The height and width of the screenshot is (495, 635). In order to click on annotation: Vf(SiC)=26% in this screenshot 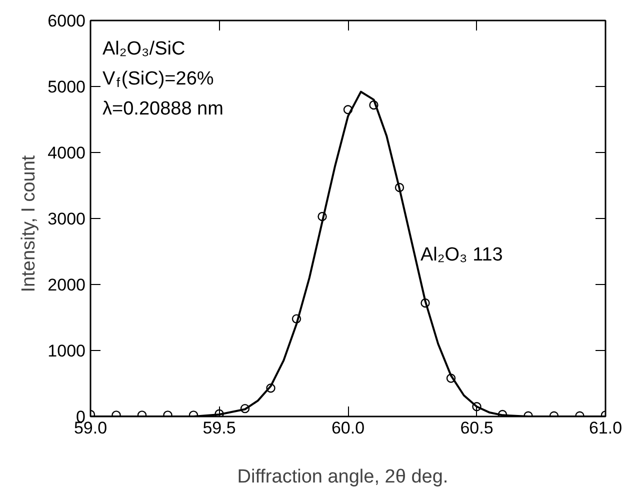, I will do `click(158, 79)`.